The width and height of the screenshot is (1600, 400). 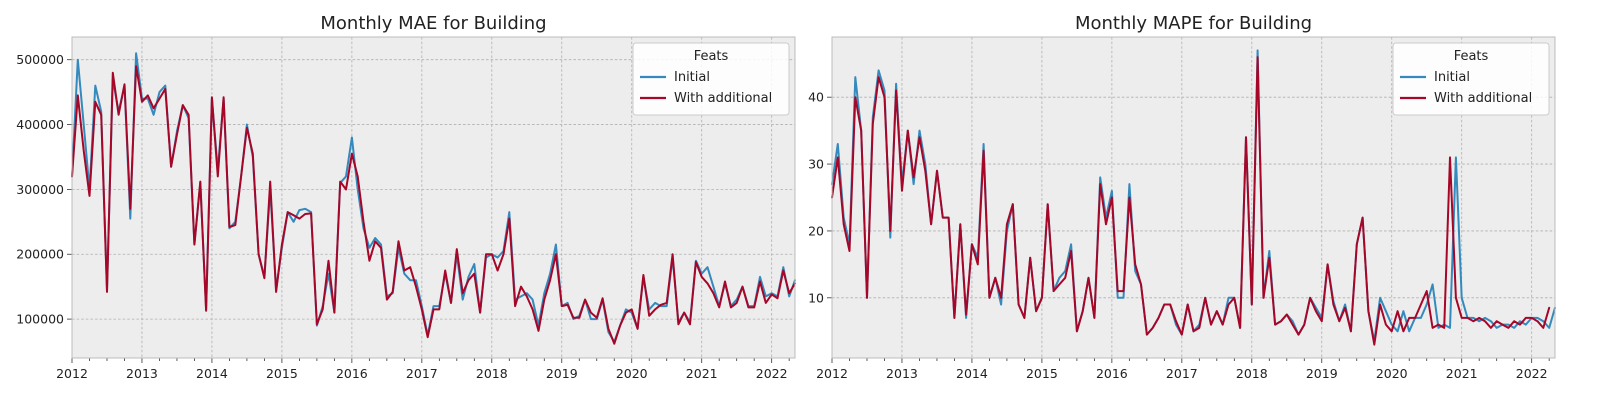 What do you see at coordinates (352, 373) in the screenshot?
I see `mae-x-tick-label: 2016` at bounding box center [352, 373].